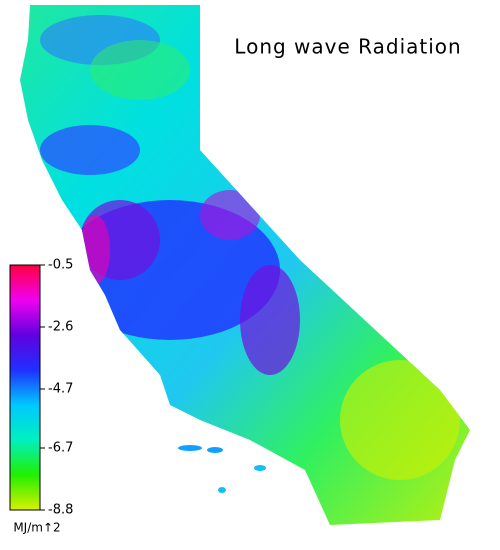 The height and width of the screenshot is (550, 500). I want to click on colorbar-tick-label: -0.5, so click(60, 265).